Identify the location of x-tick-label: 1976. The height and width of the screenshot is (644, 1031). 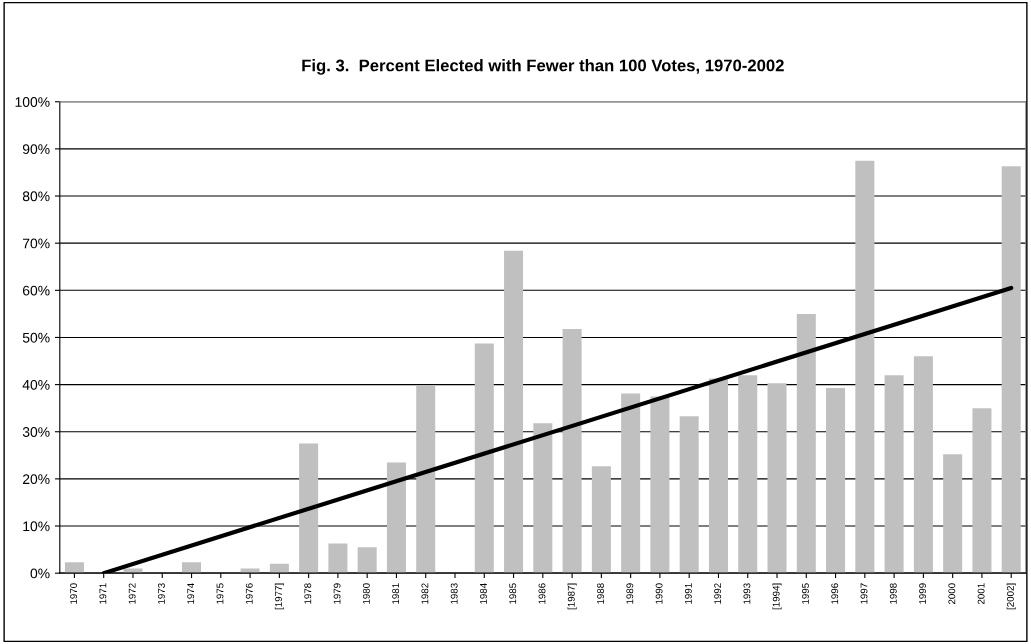
(249, 593).